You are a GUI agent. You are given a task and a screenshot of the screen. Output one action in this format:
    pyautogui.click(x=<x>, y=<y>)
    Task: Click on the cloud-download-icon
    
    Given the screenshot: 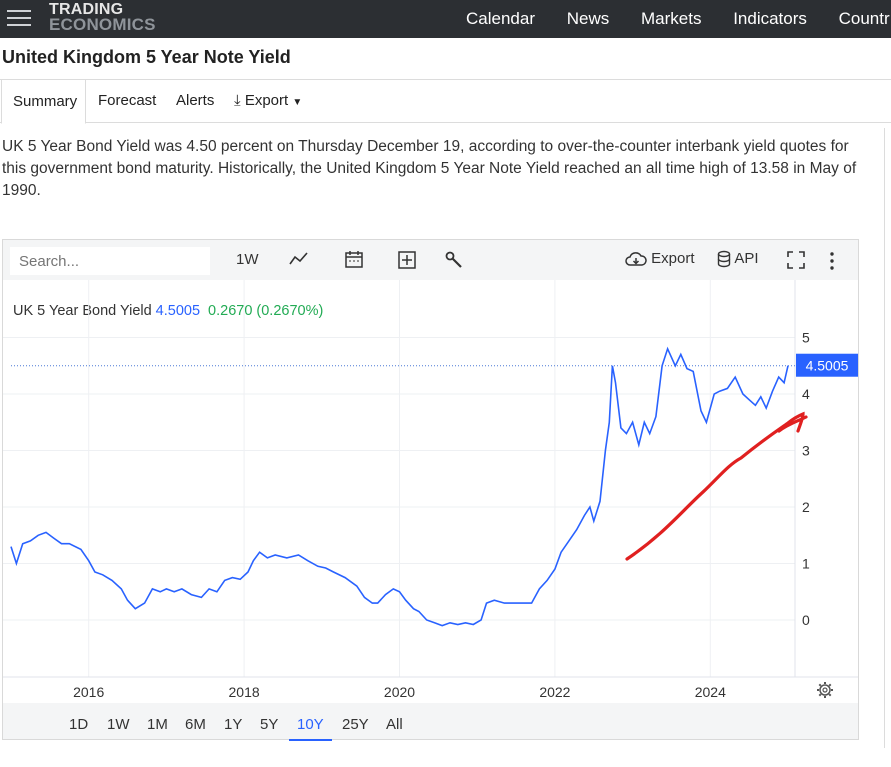 What is the action you would take?
    pyautogui.click(x=636, y=259)
    